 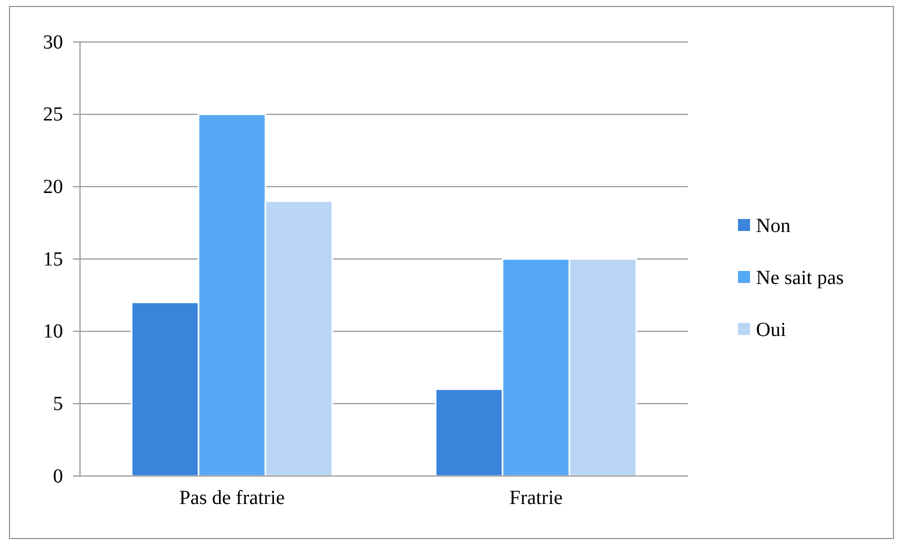 I want to click on y-tick-label: 10, so click(x=53, y=331).